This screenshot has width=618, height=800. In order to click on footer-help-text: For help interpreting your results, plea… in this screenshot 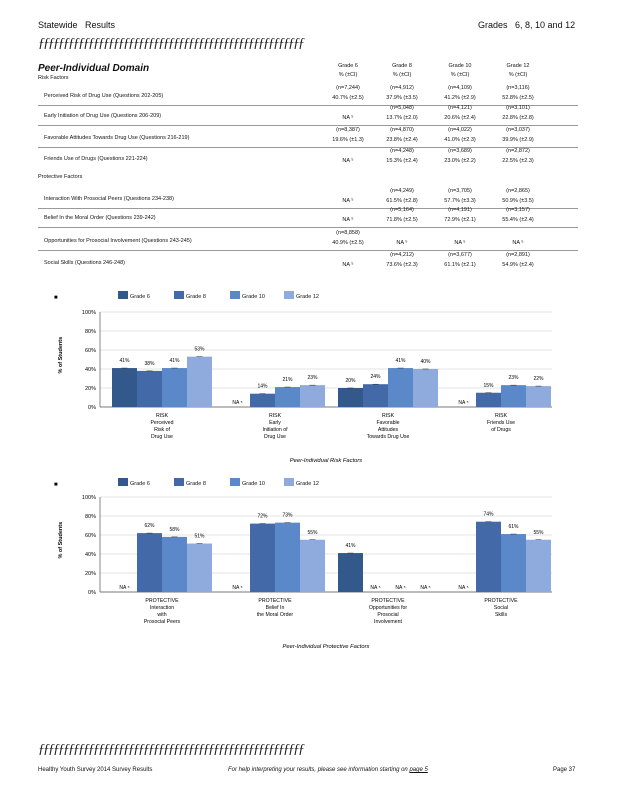, I will do `click(318, 770)`.